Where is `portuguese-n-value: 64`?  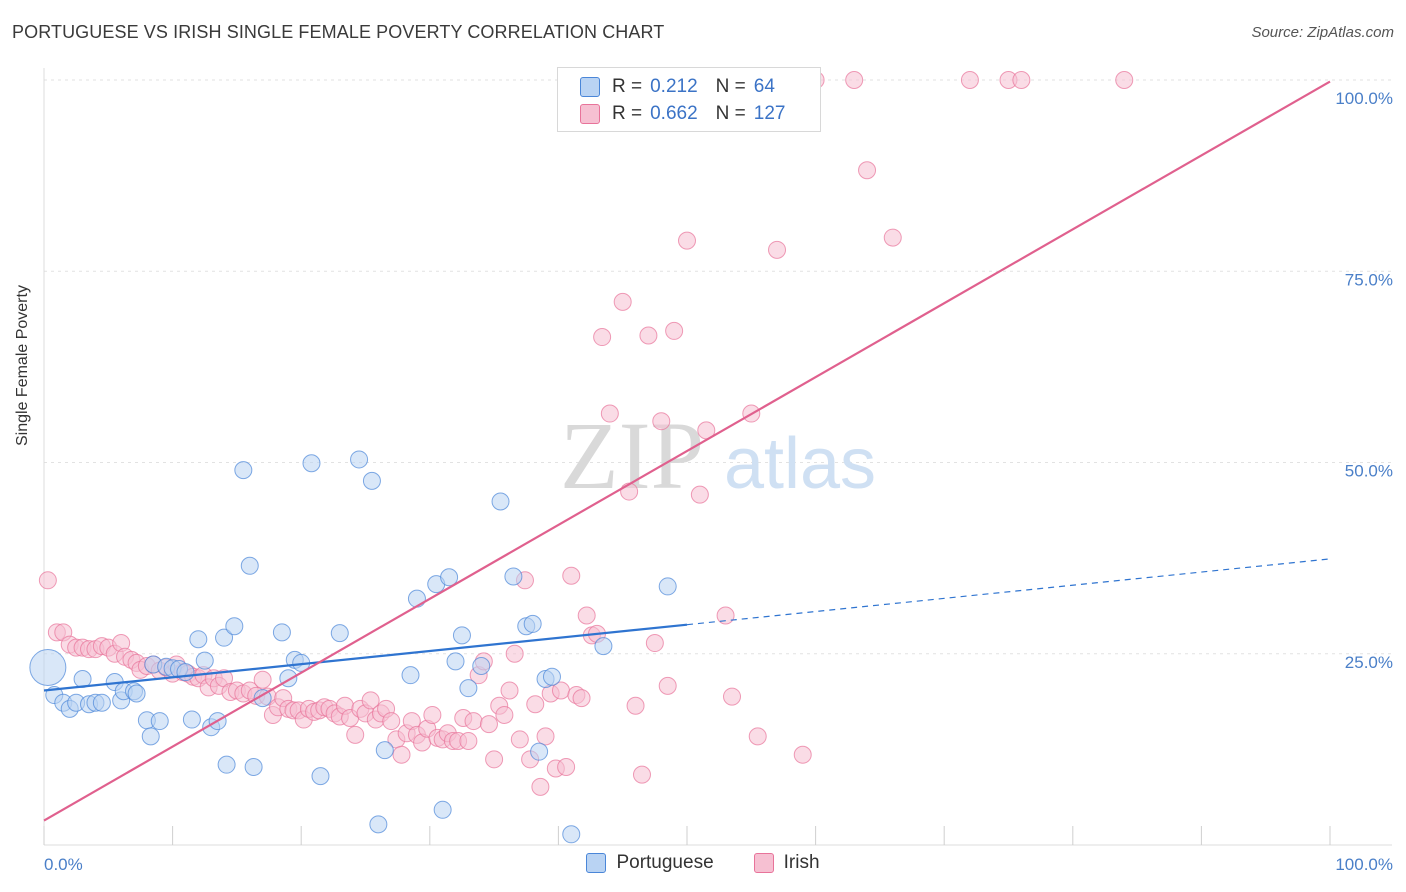 portuguese-n-value: 64 is located at coordinates (764, 86).